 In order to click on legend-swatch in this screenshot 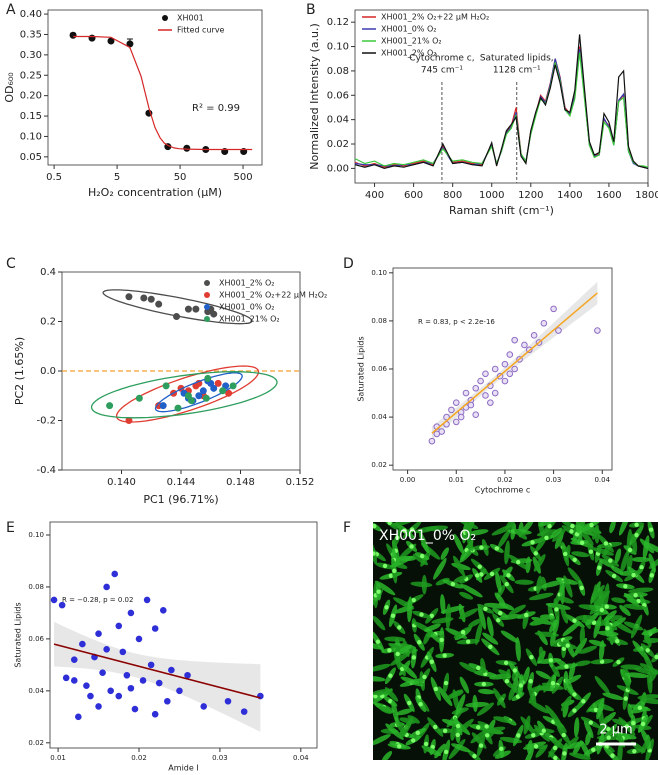, I will do `click(207, 319)`.